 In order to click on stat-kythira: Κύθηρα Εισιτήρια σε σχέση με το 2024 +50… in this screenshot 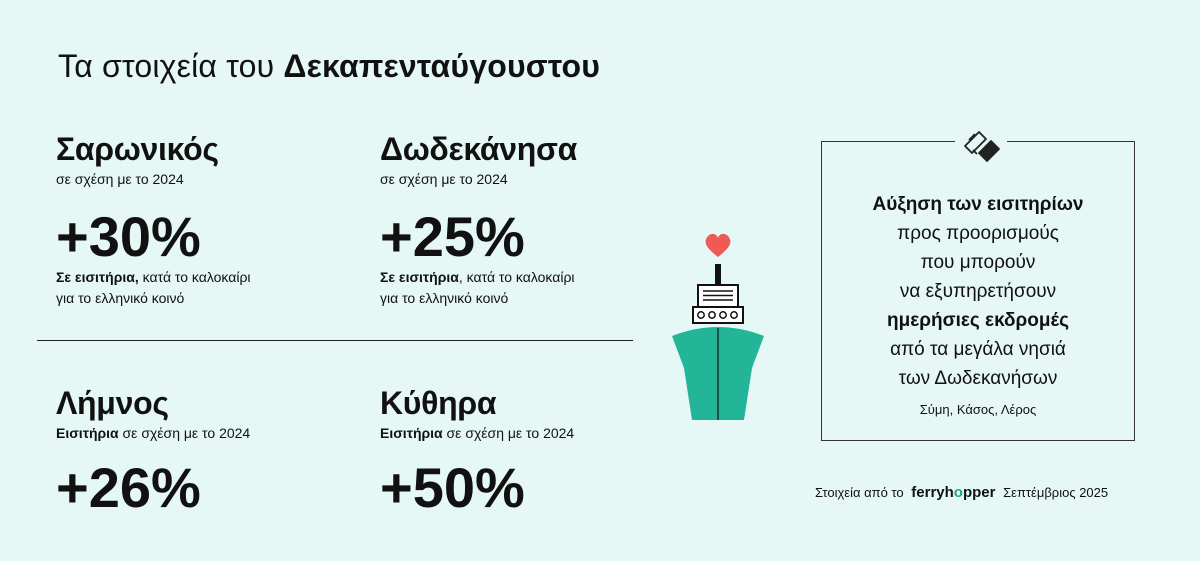, I will do `click(530, 457)`.